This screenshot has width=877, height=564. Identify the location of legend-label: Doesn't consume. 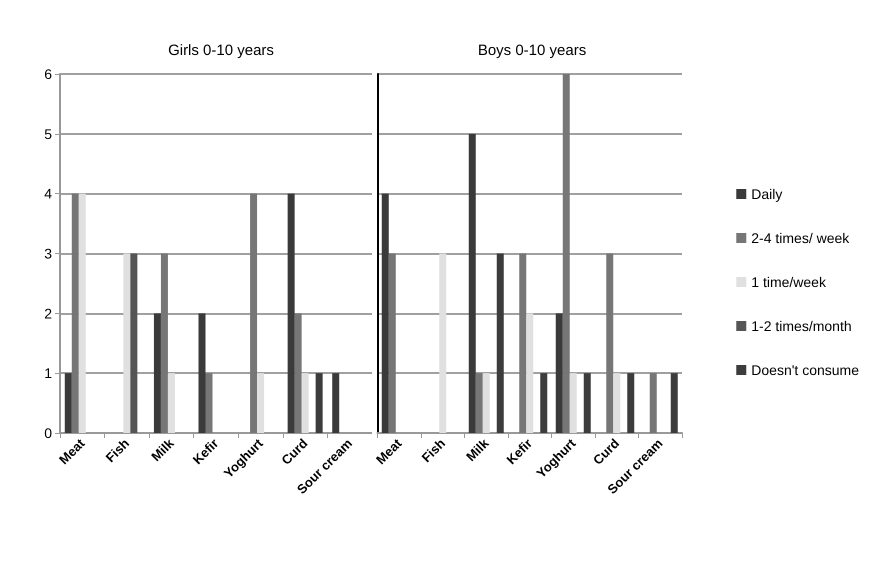
(805, 370).